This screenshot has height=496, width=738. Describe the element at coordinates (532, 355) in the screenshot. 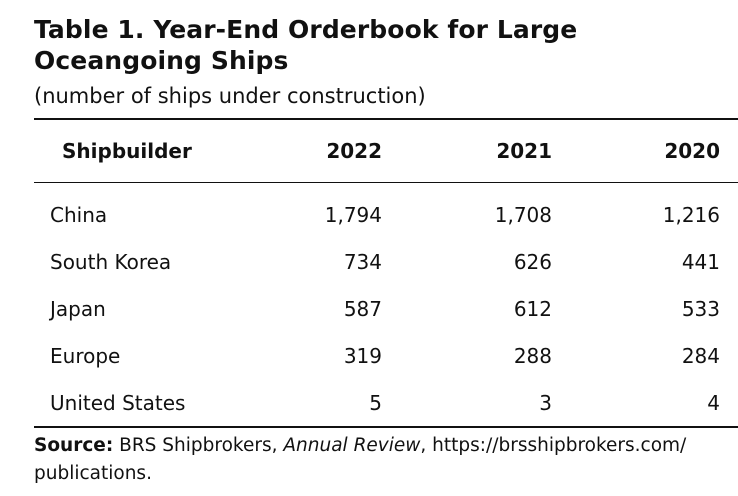

I see `cell-value: 288` at that location.